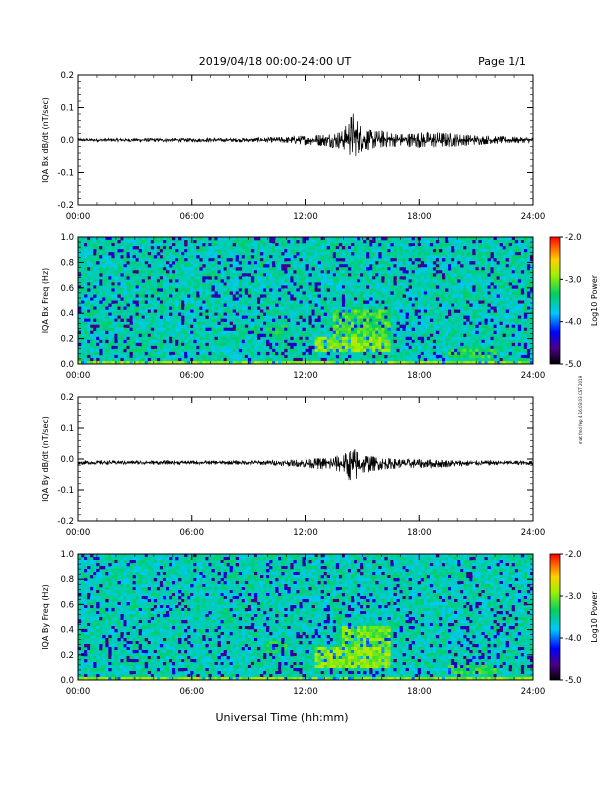 The width and height of the screenshot is (612, 796). Describe the element at coordinates (65, 206) in the screenshot. I see `y-tick-label: -0.2` at that location.